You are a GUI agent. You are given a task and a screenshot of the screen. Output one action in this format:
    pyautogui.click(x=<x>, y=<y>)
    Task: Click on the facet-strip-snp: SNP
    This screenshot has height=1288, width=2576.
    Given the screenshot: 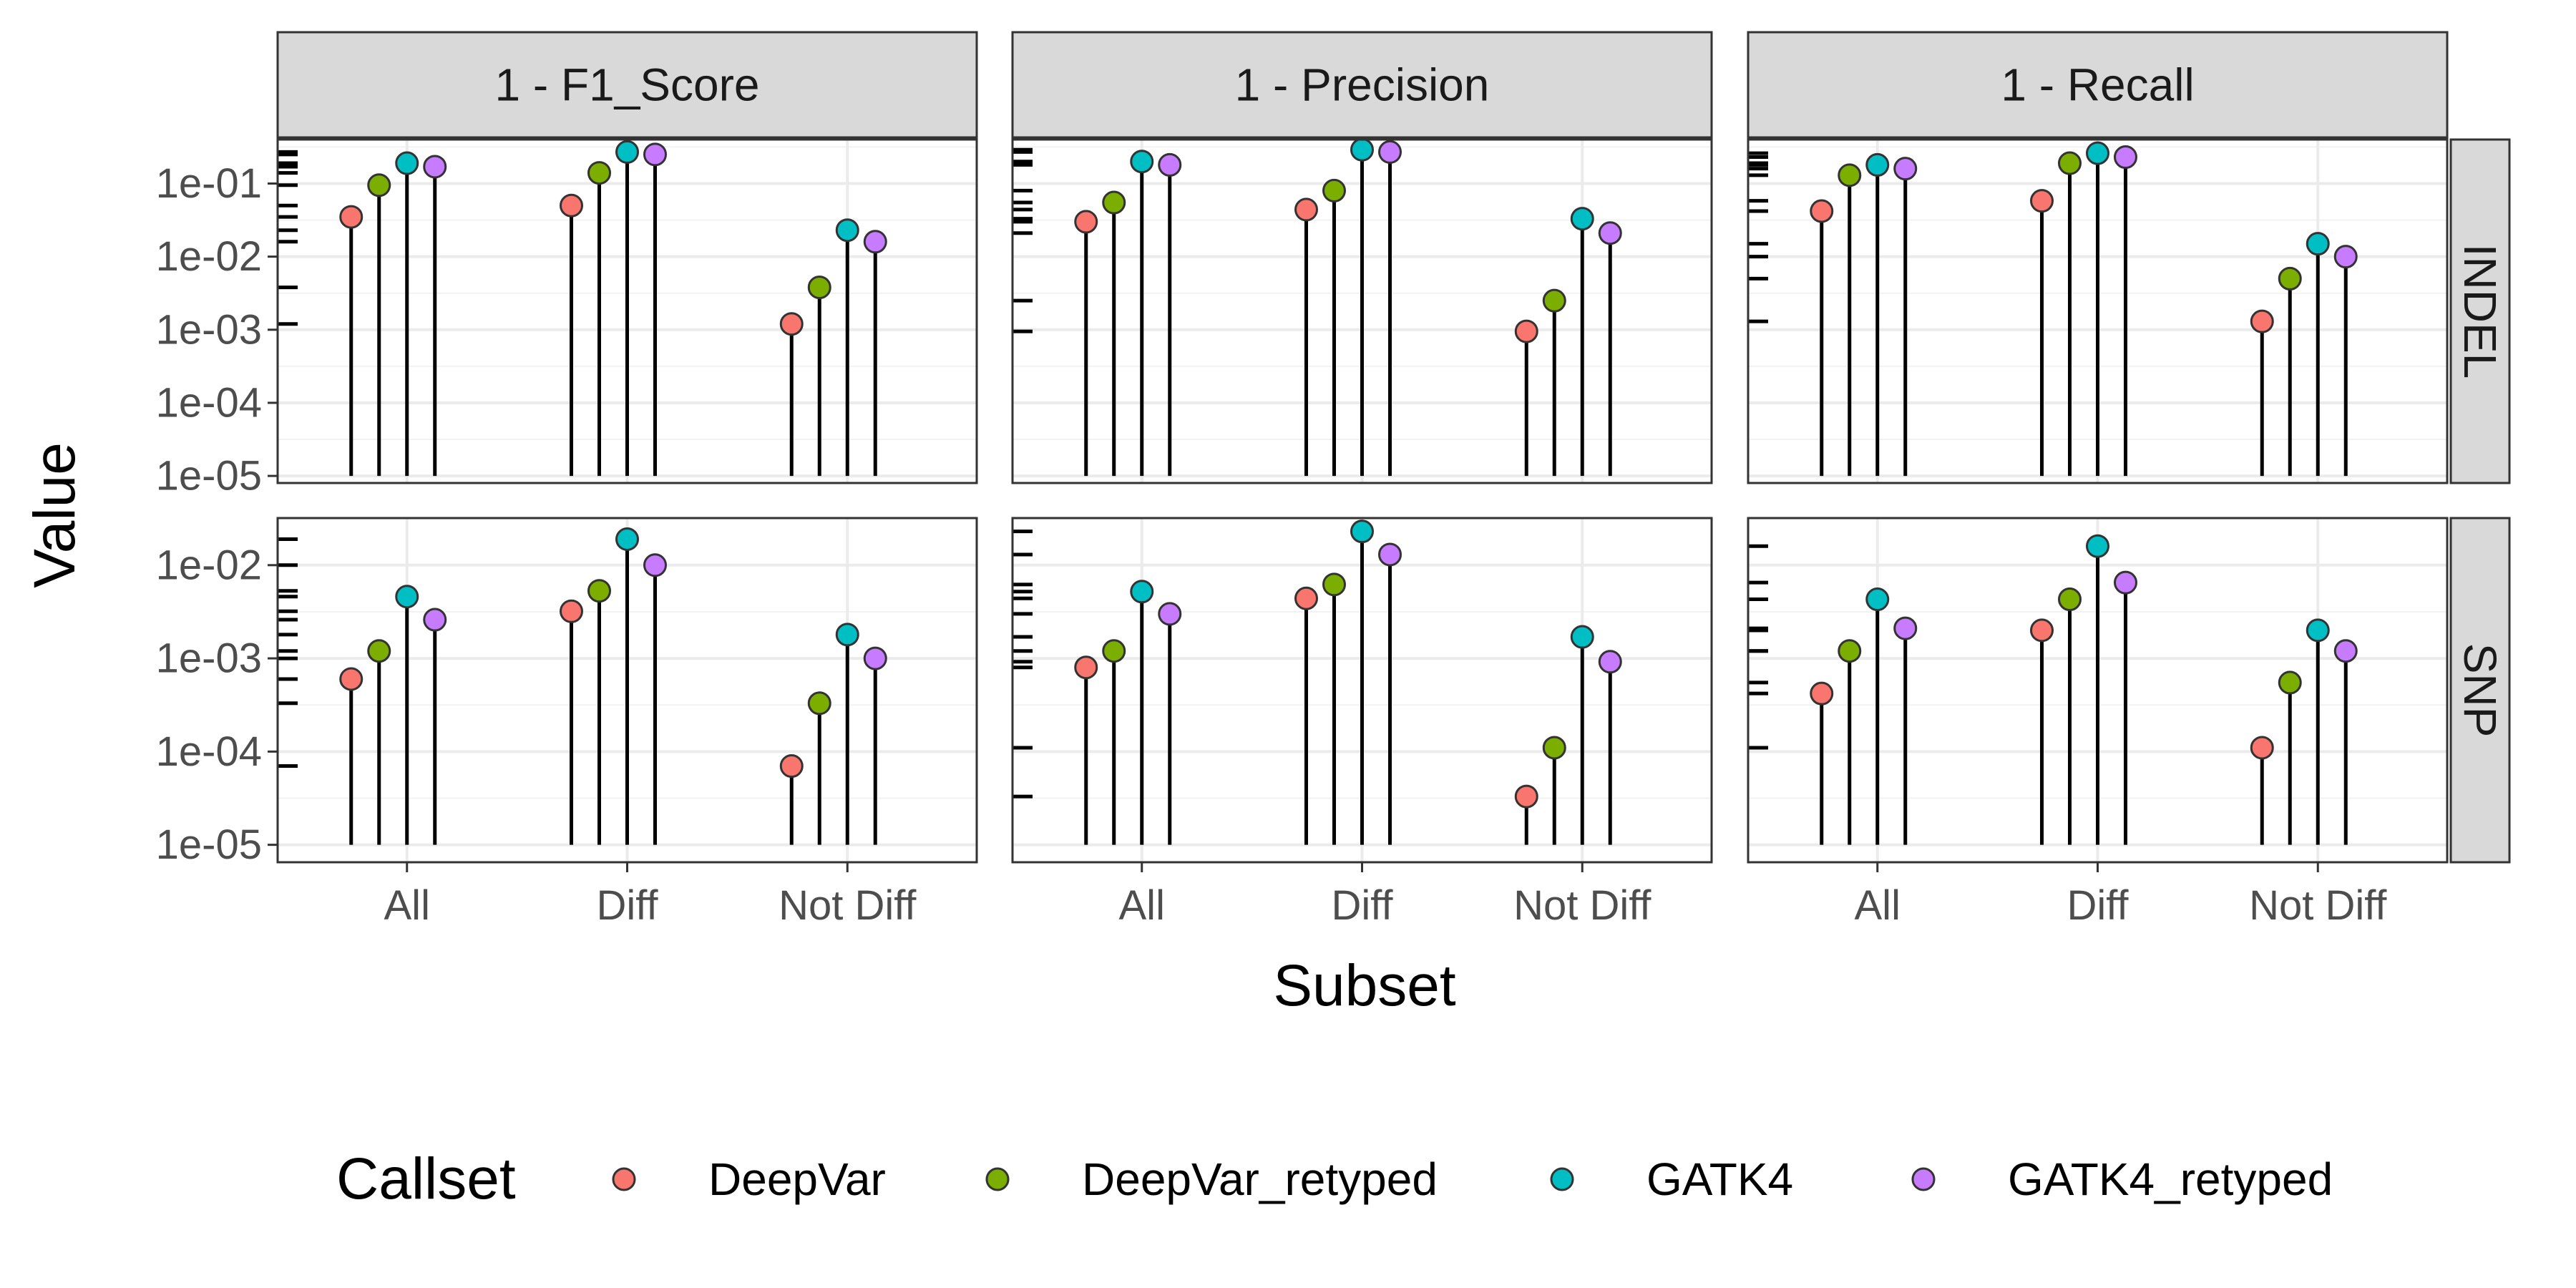 What is the action you would take?
    pyautogui.click(x=2480, y=690)
    